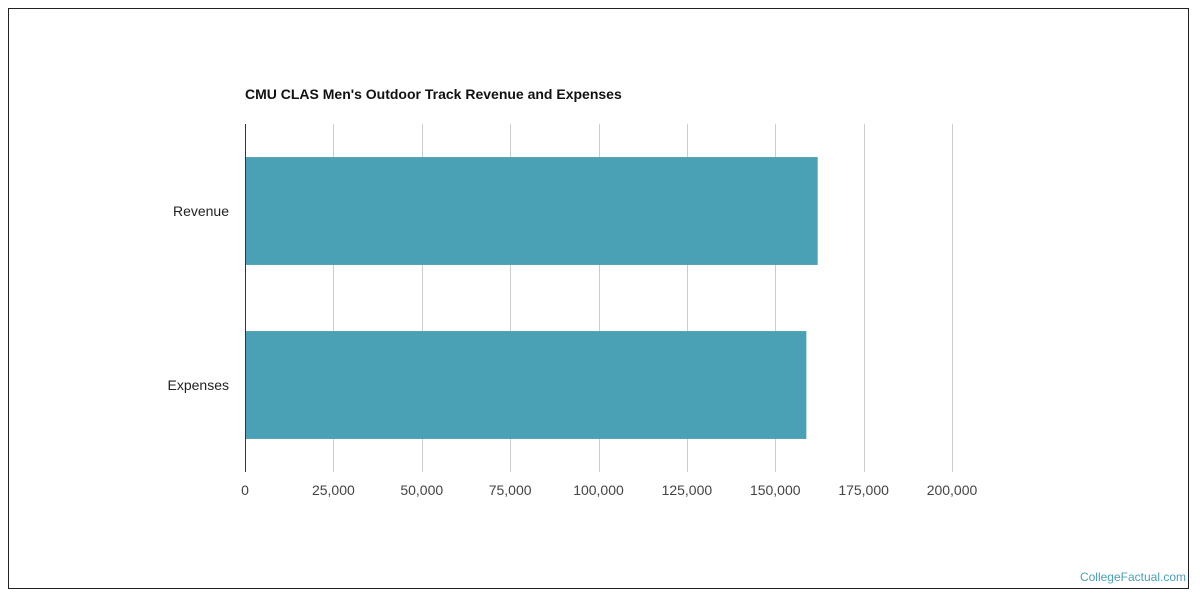 The width and height of the screenshot is (1200, 600). Describe the element at coordinates (333, 490) in the screenshot. I see `x-tick-label: 25,000` at that location.